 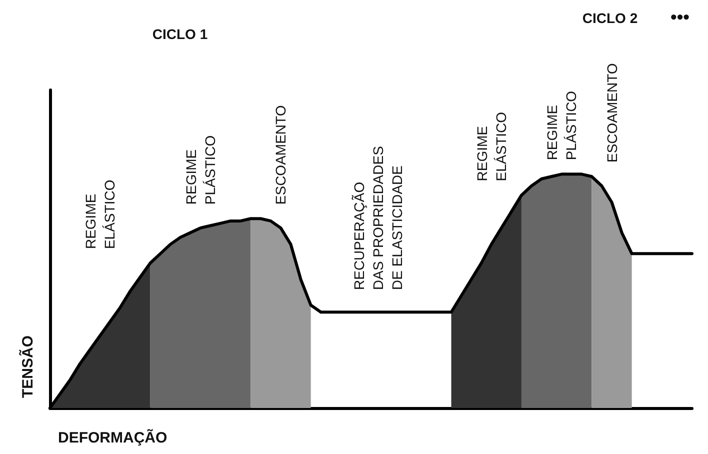 What do you see at coordinates (610, 18) in the screenshot?
I see `text: CICLO 2` at bounding box center [610, 18].